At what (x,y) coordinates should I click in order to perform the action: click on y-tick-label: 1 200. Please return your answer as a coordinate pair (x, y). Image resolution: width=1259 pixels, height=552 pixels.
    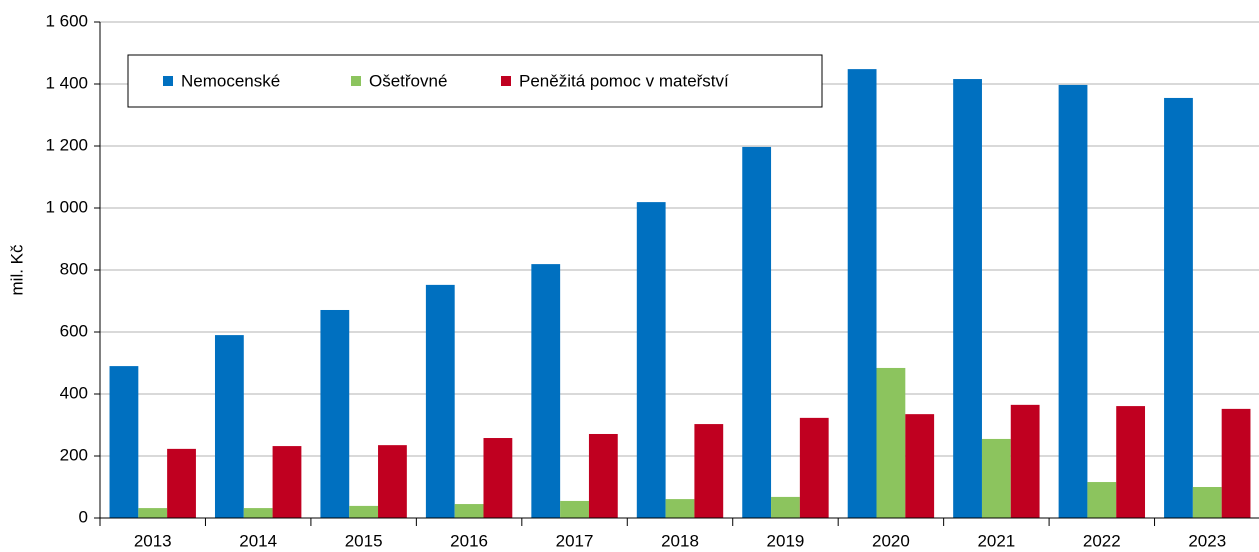
    Looking at the image, I should click on (66, 144).